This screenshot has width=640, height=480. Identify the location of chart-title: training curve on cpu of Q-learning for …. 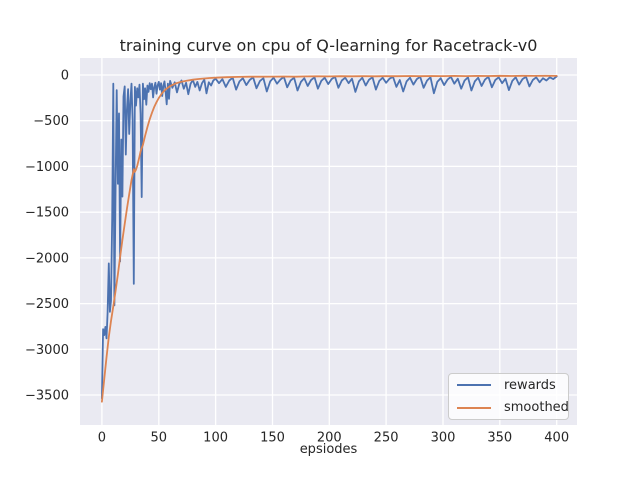
(328, 45).